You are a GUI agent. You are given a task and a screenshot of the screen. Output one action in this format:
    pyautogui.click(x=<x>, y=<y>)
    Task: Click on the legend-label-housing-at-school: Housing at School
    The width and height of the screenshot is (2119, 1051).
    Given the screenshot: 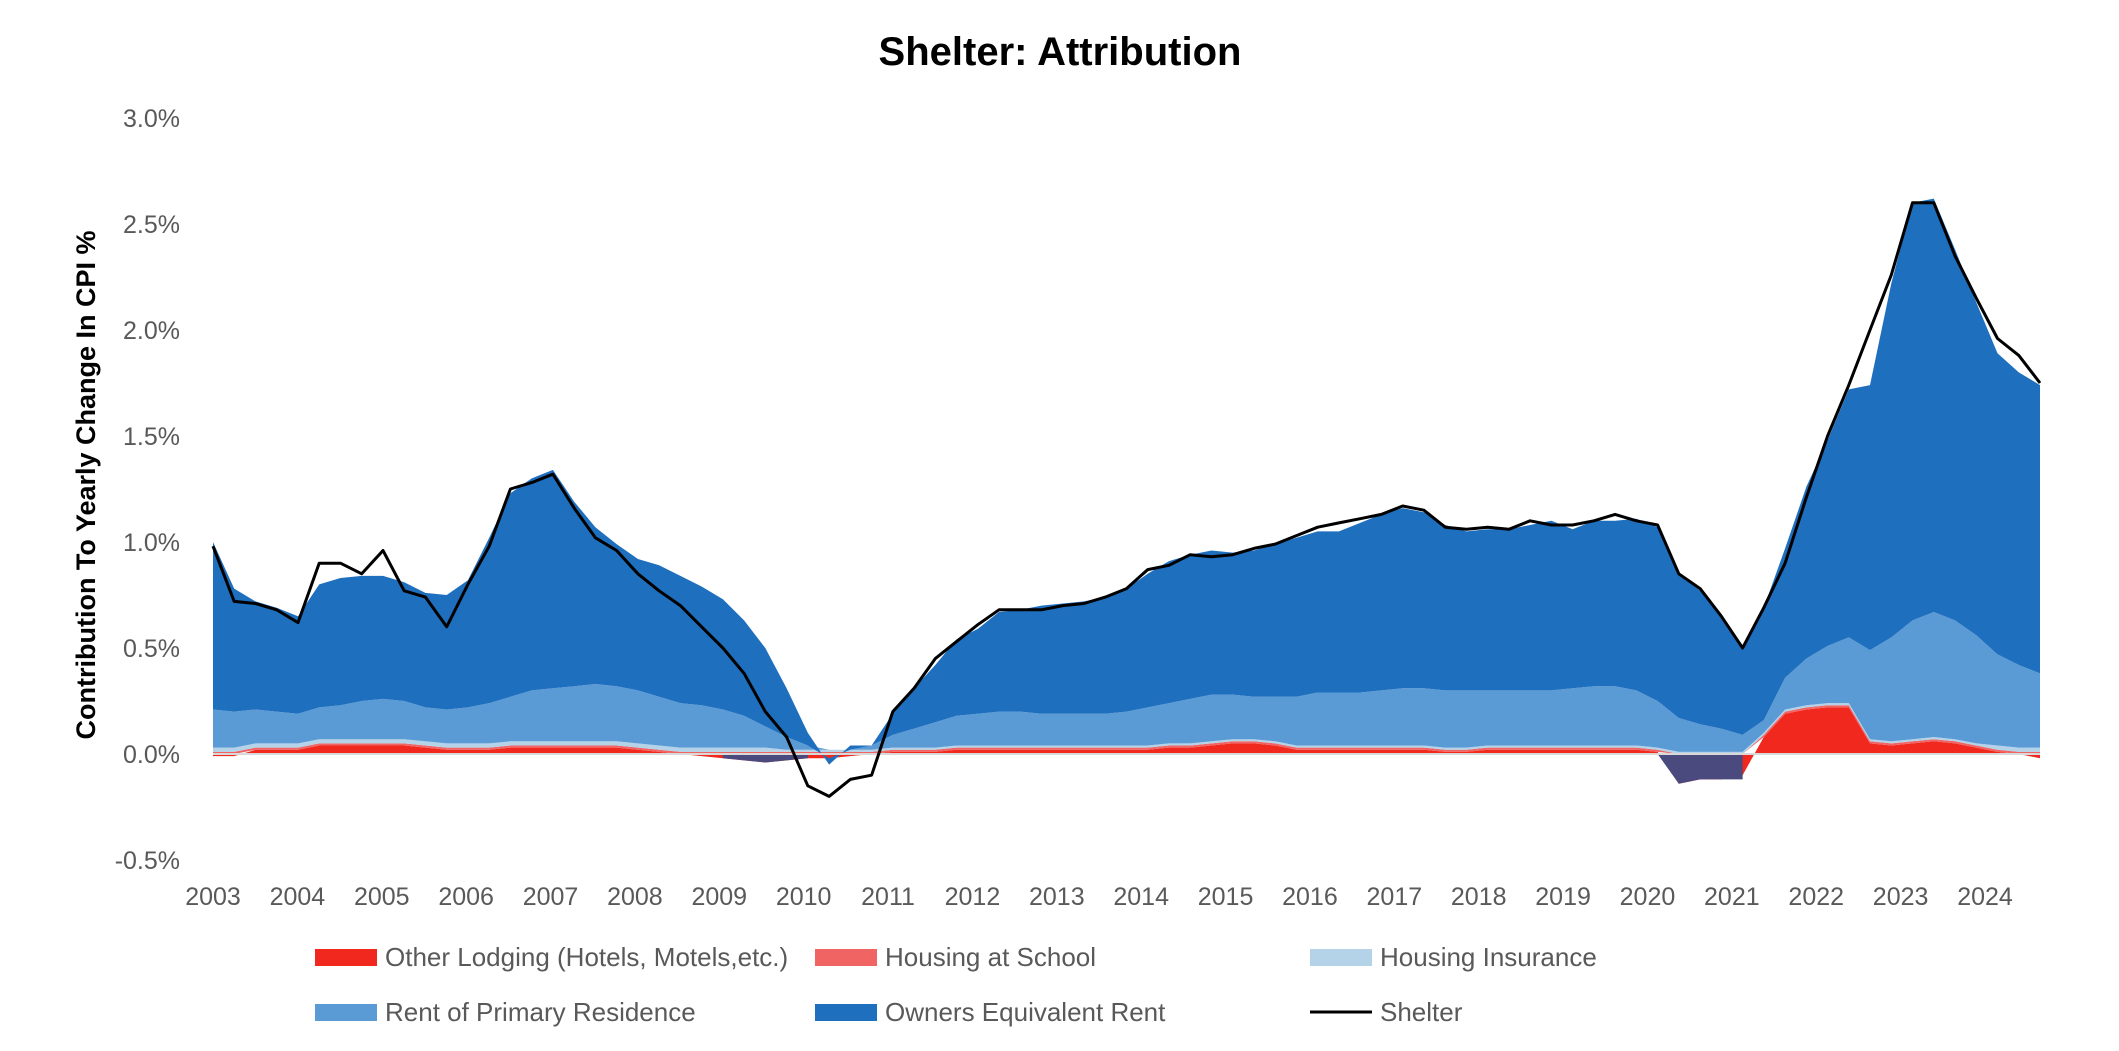 What is the action you would take?
    pyautogui.click(x=990, y=957)
    